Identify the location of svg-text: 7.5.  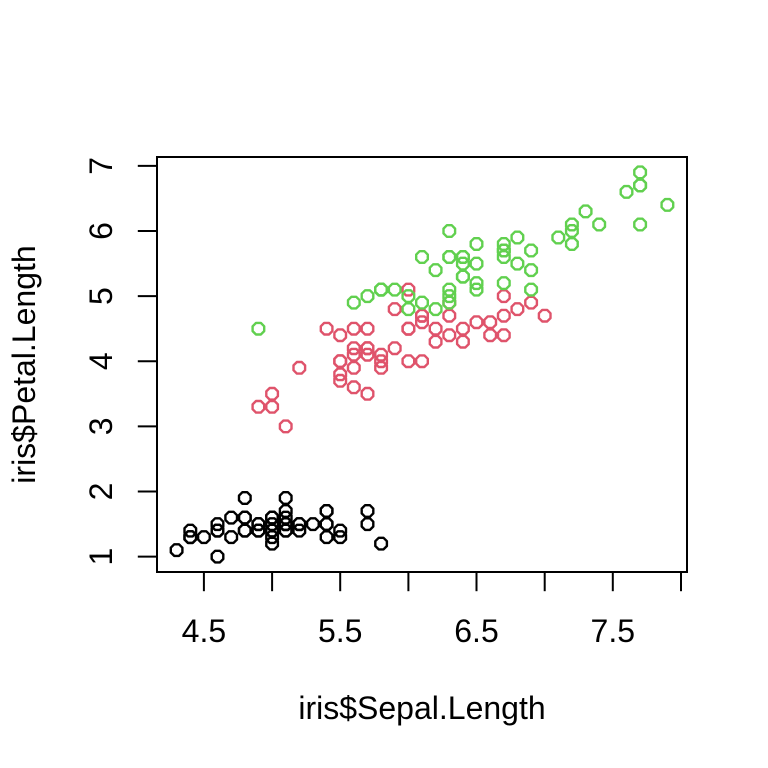
(613, 631).